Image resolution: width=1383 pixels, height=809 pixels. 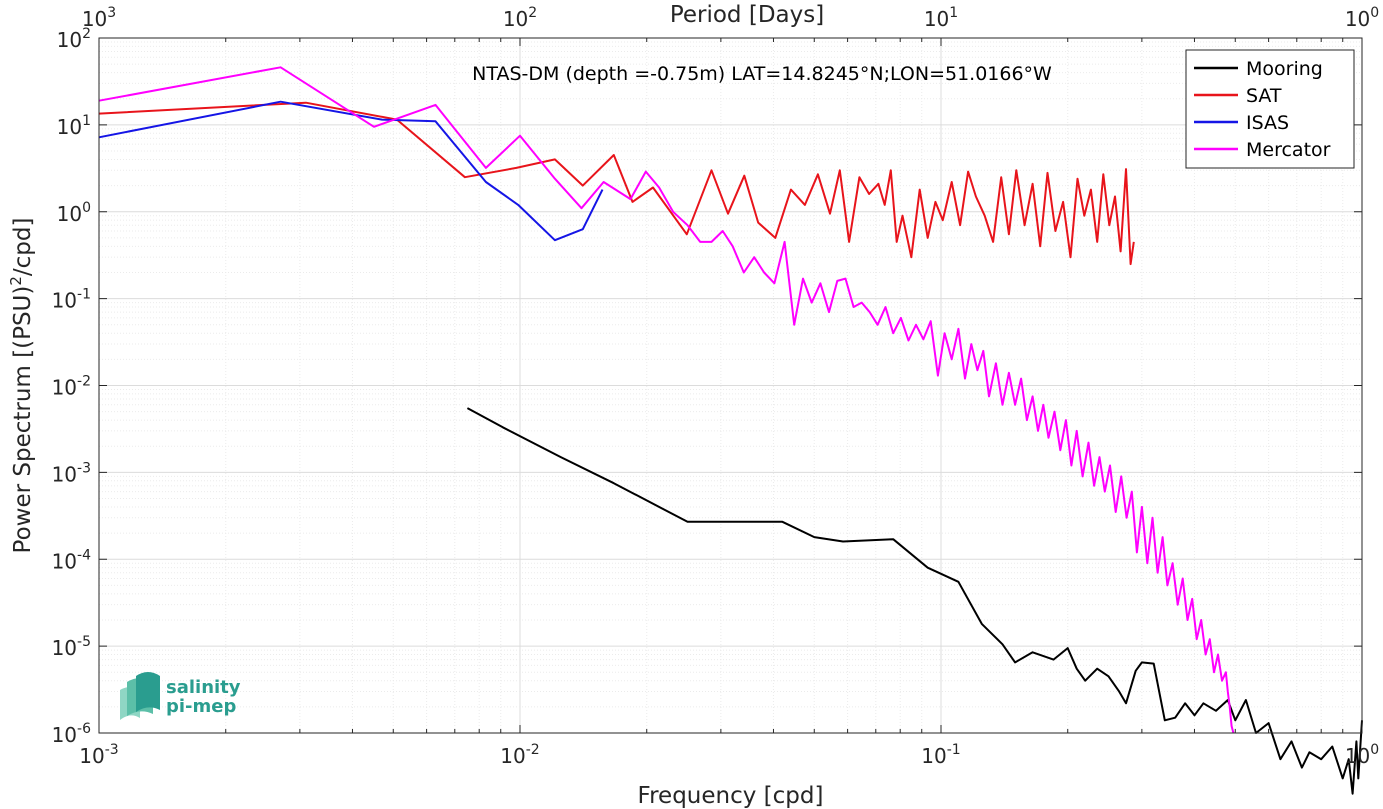 I want to click on top-tick-label: 10², so click(x=520, y=18).